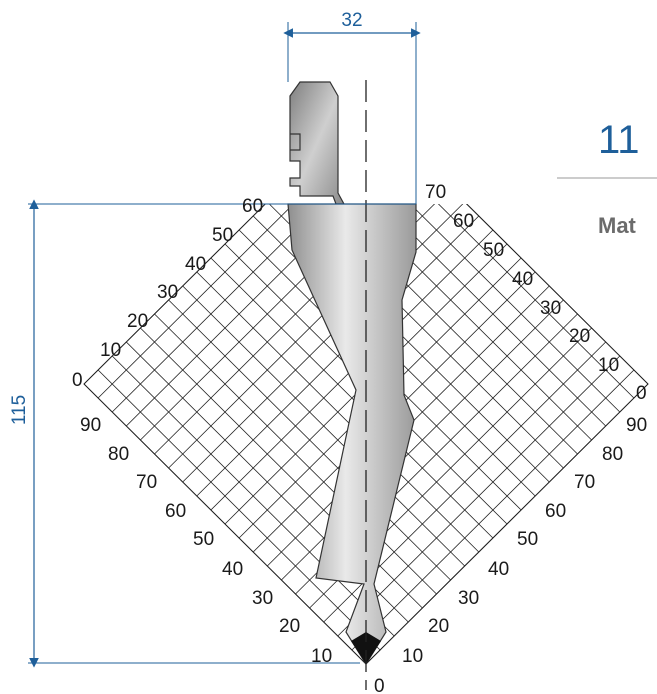 This screenshot has width=657, height=694. Describe the element at coordinates (352, 107) in the screenshot. I see `width-dimension: 32` at that location.